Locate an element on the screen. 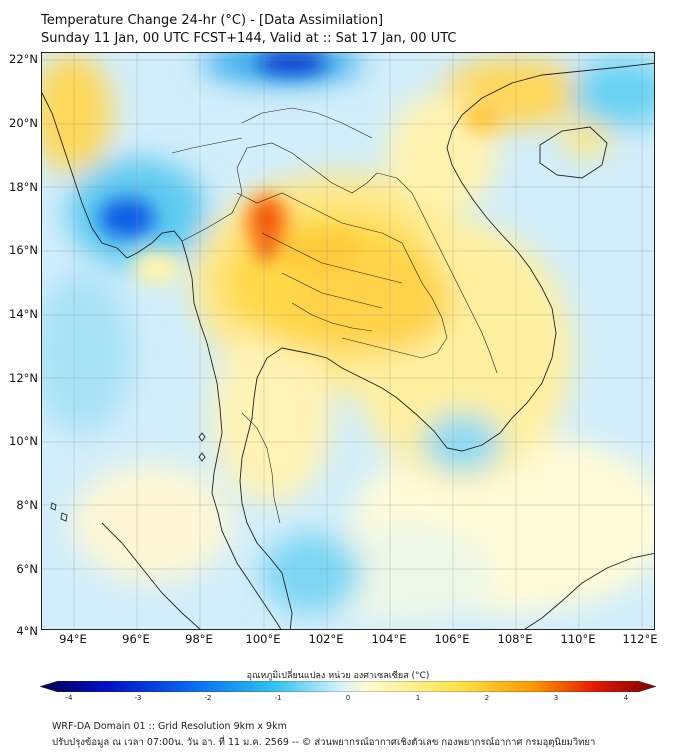 The height and width of the screenshot is (756, 676). lat-label-14: 14°N is located at coordinates (23, 314).